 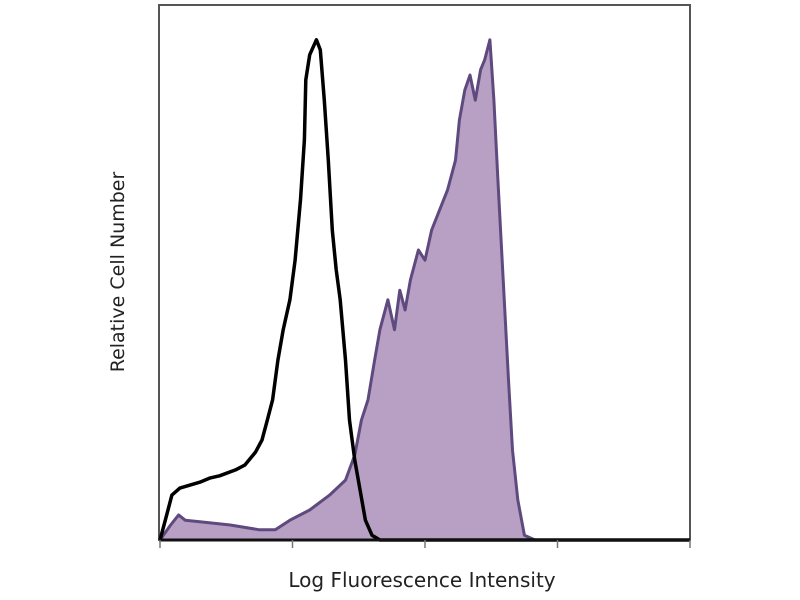 What do you see at coordinates (118, 272) in the screenshot?
I see `y-axis-label: Relative Cell Number` at bounding box center [118, 272].